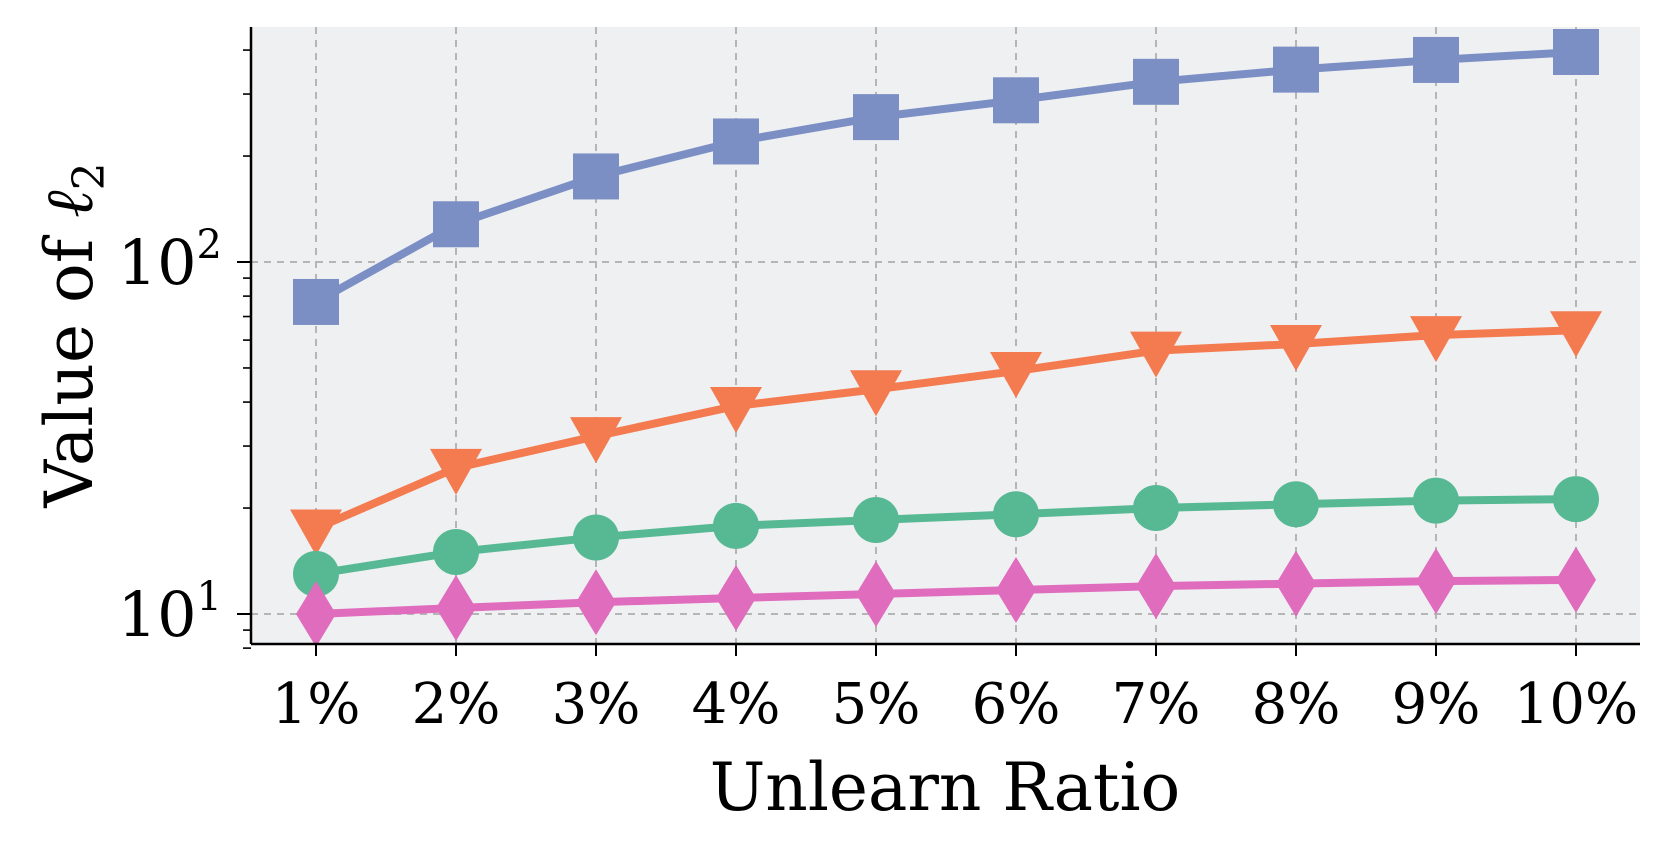  I want to click on y-axis-title: Value of ℓ2, so click(73, 335).